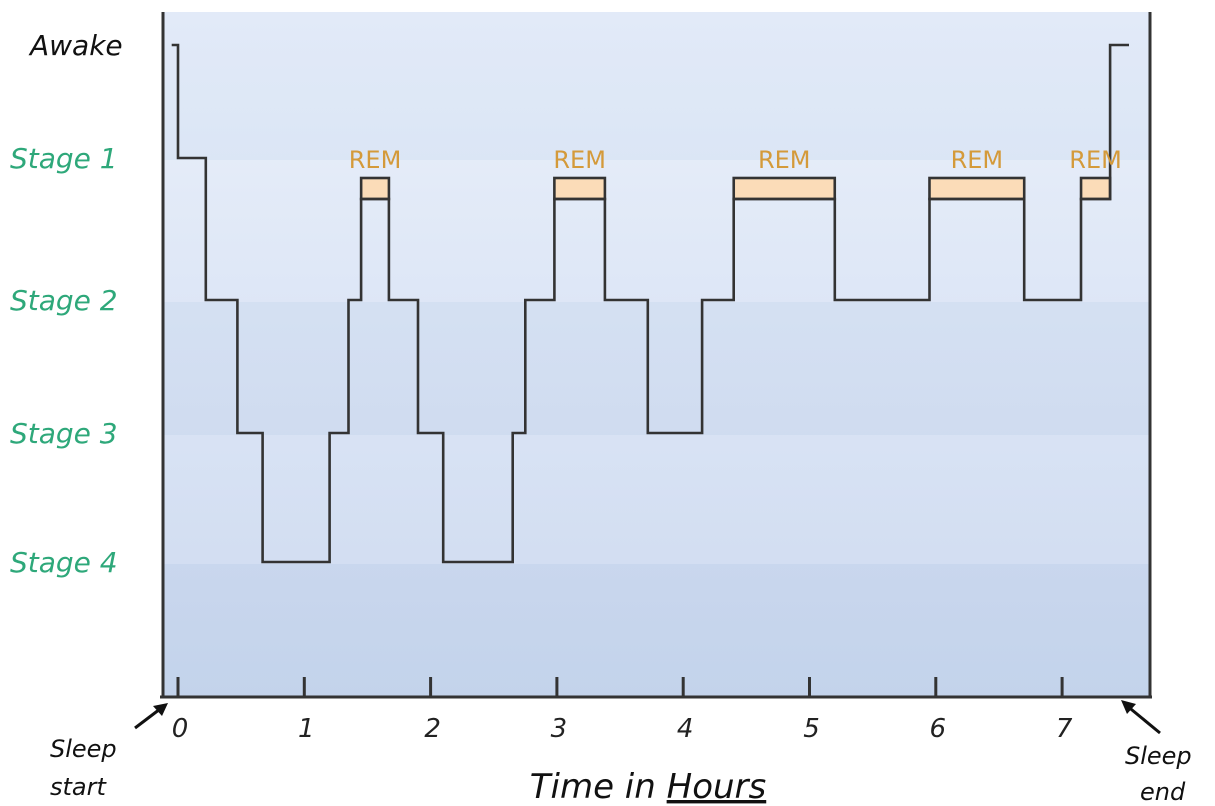 This screenshot has width=1215, height=806. What do you see at coordinates (559, 729) in the screenshot?
I see `x-tick-label: 3` at bounding box center [559, 729].